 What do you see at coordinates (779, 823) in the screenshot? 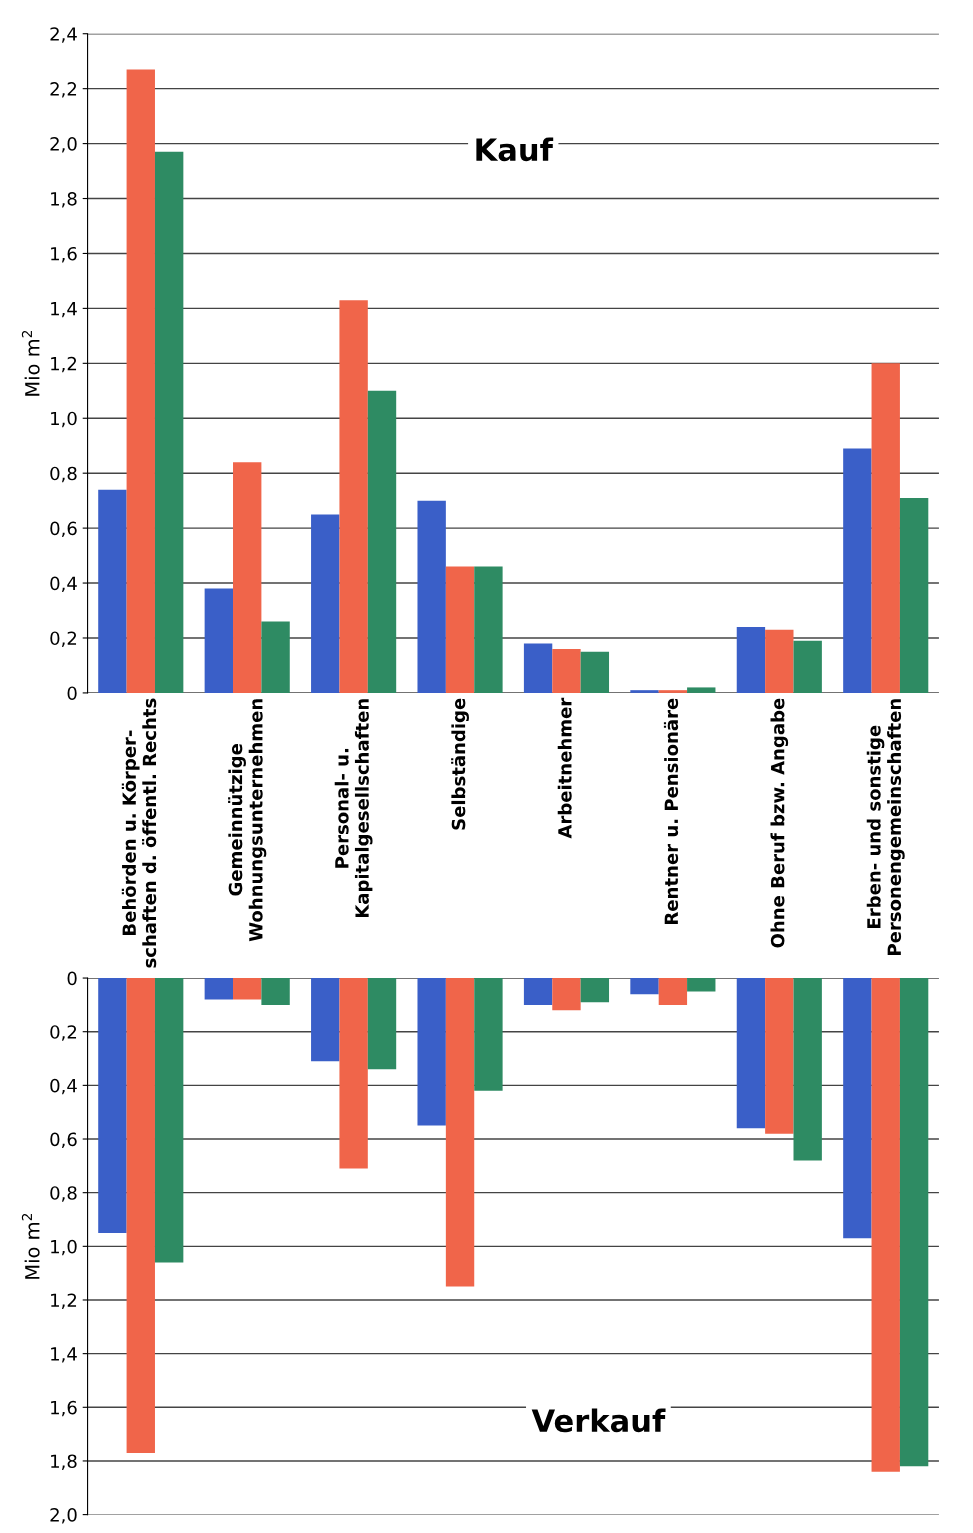
I see `x-tick-label: Ohne Beruf bzw. Angabe` at bounding box center [779, 823].